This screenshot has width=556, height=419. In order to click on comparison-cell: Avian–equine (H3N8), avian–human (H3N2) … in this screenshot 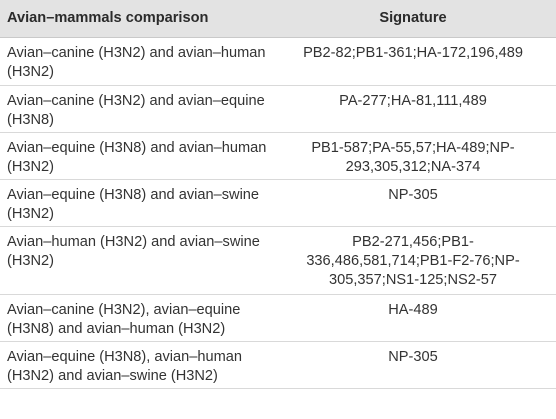, I will do `click(125, 366)`.